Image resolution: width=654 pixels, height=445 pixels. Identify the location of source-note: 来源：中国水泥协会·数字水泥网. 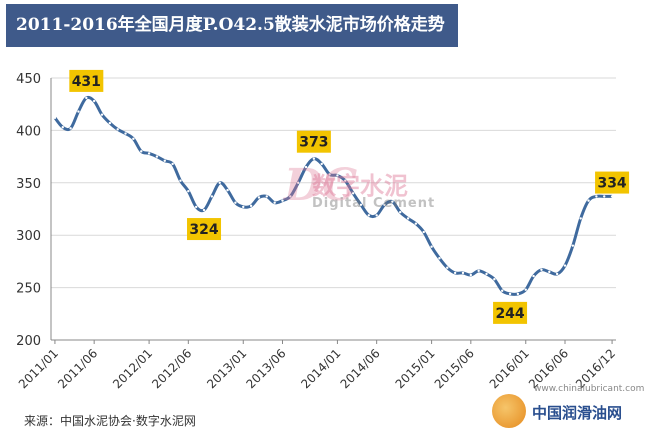
(110, 421).